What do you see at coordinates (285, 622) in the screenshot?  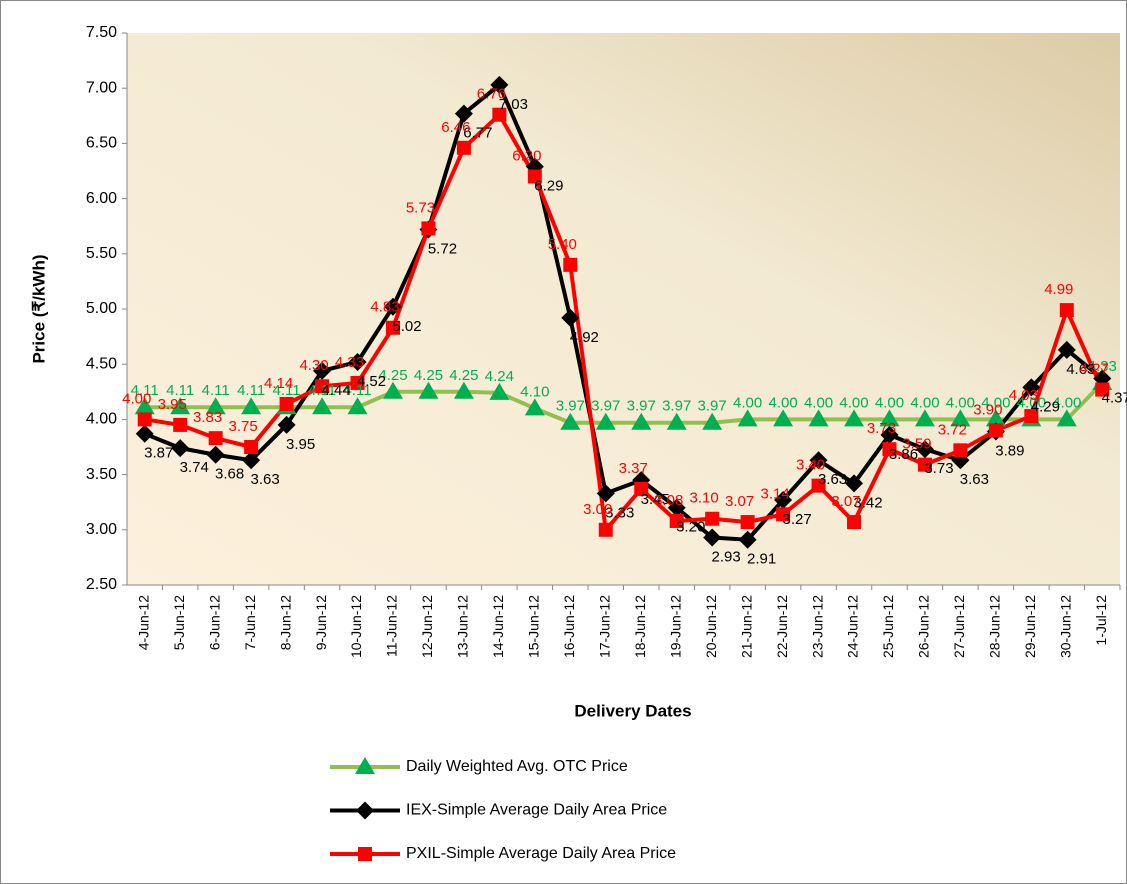 I see `x-tick-label: 8-Jun-12` at bounding box center [285, 622].